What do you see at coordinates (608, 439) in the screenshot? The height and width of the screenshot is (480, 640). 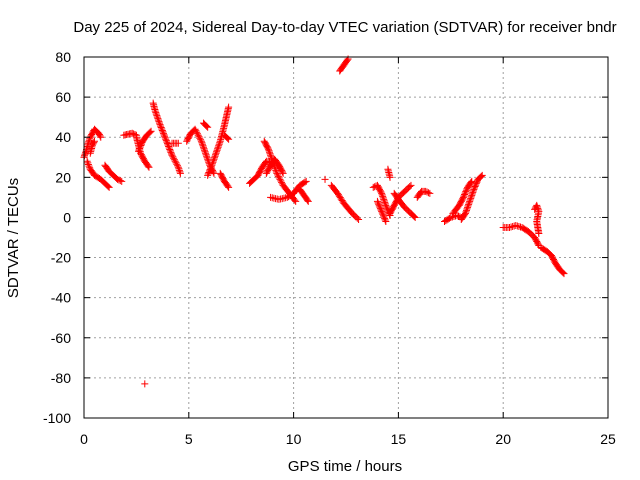 I see `x-tick-label: 25` at bounding box center [608, 439].